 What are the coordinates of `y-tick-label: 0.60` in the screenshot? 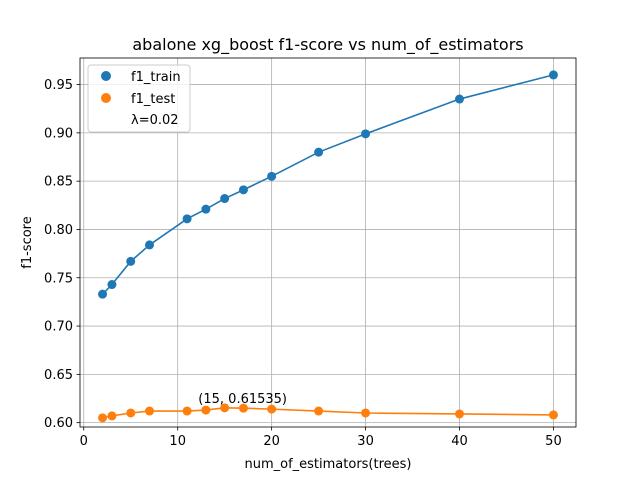 It's located at (58, 423).